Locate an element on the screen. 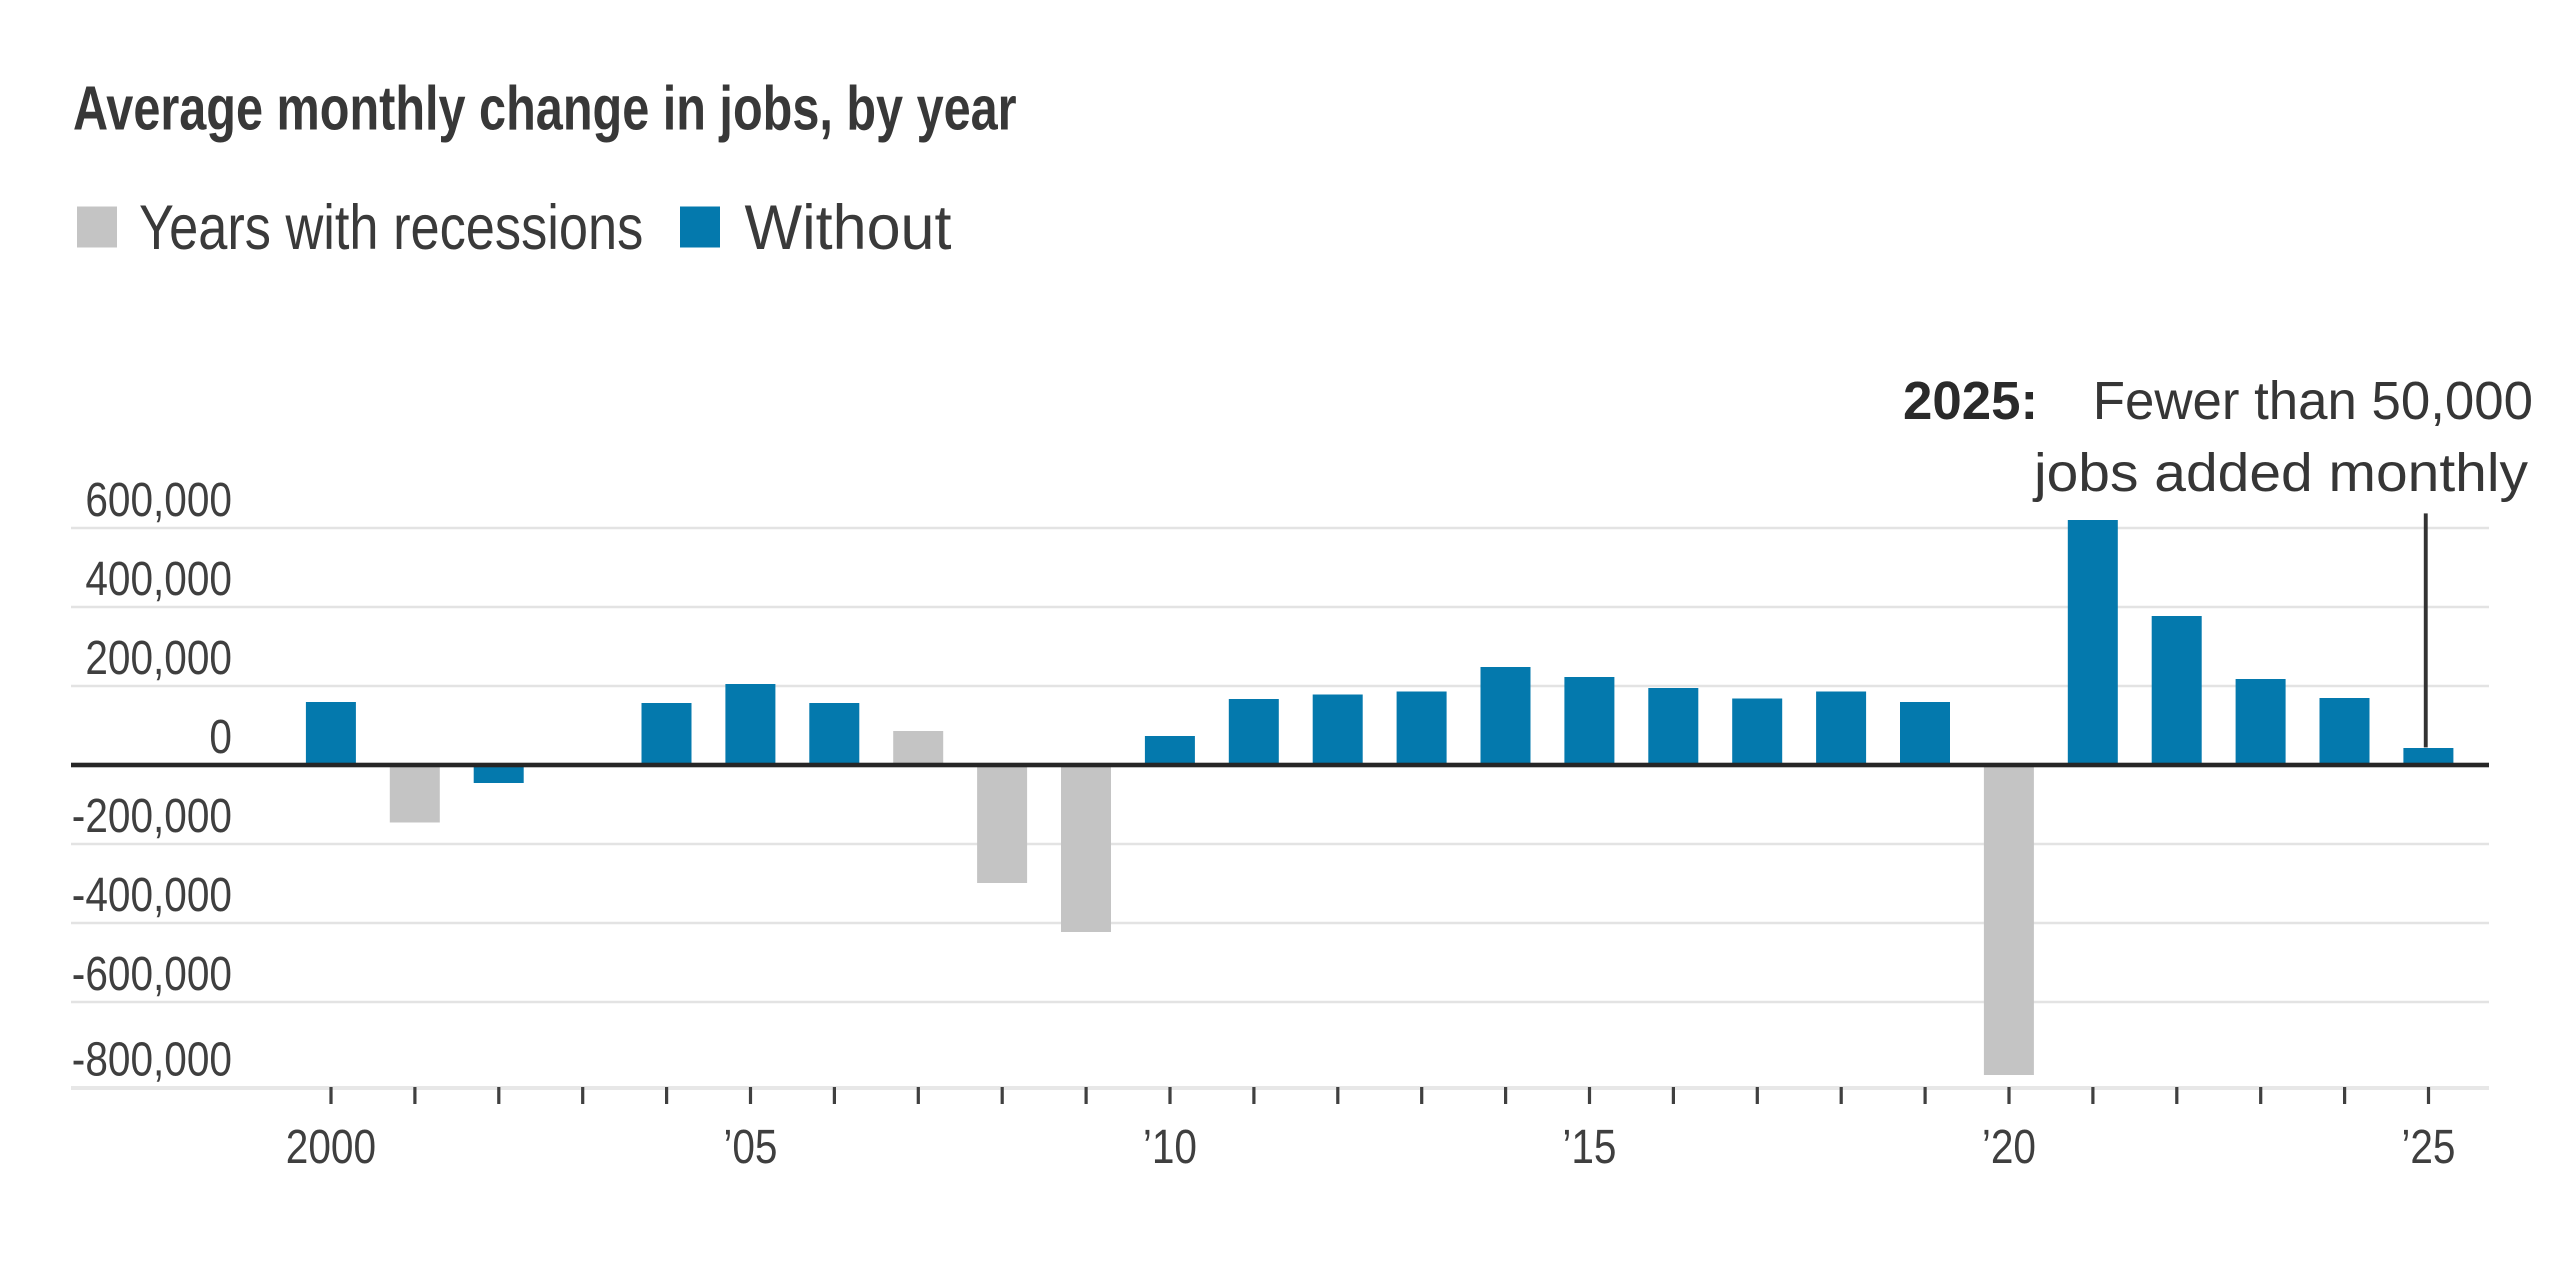  svg-text: -800,000 is located at coordinates (152, 1059).